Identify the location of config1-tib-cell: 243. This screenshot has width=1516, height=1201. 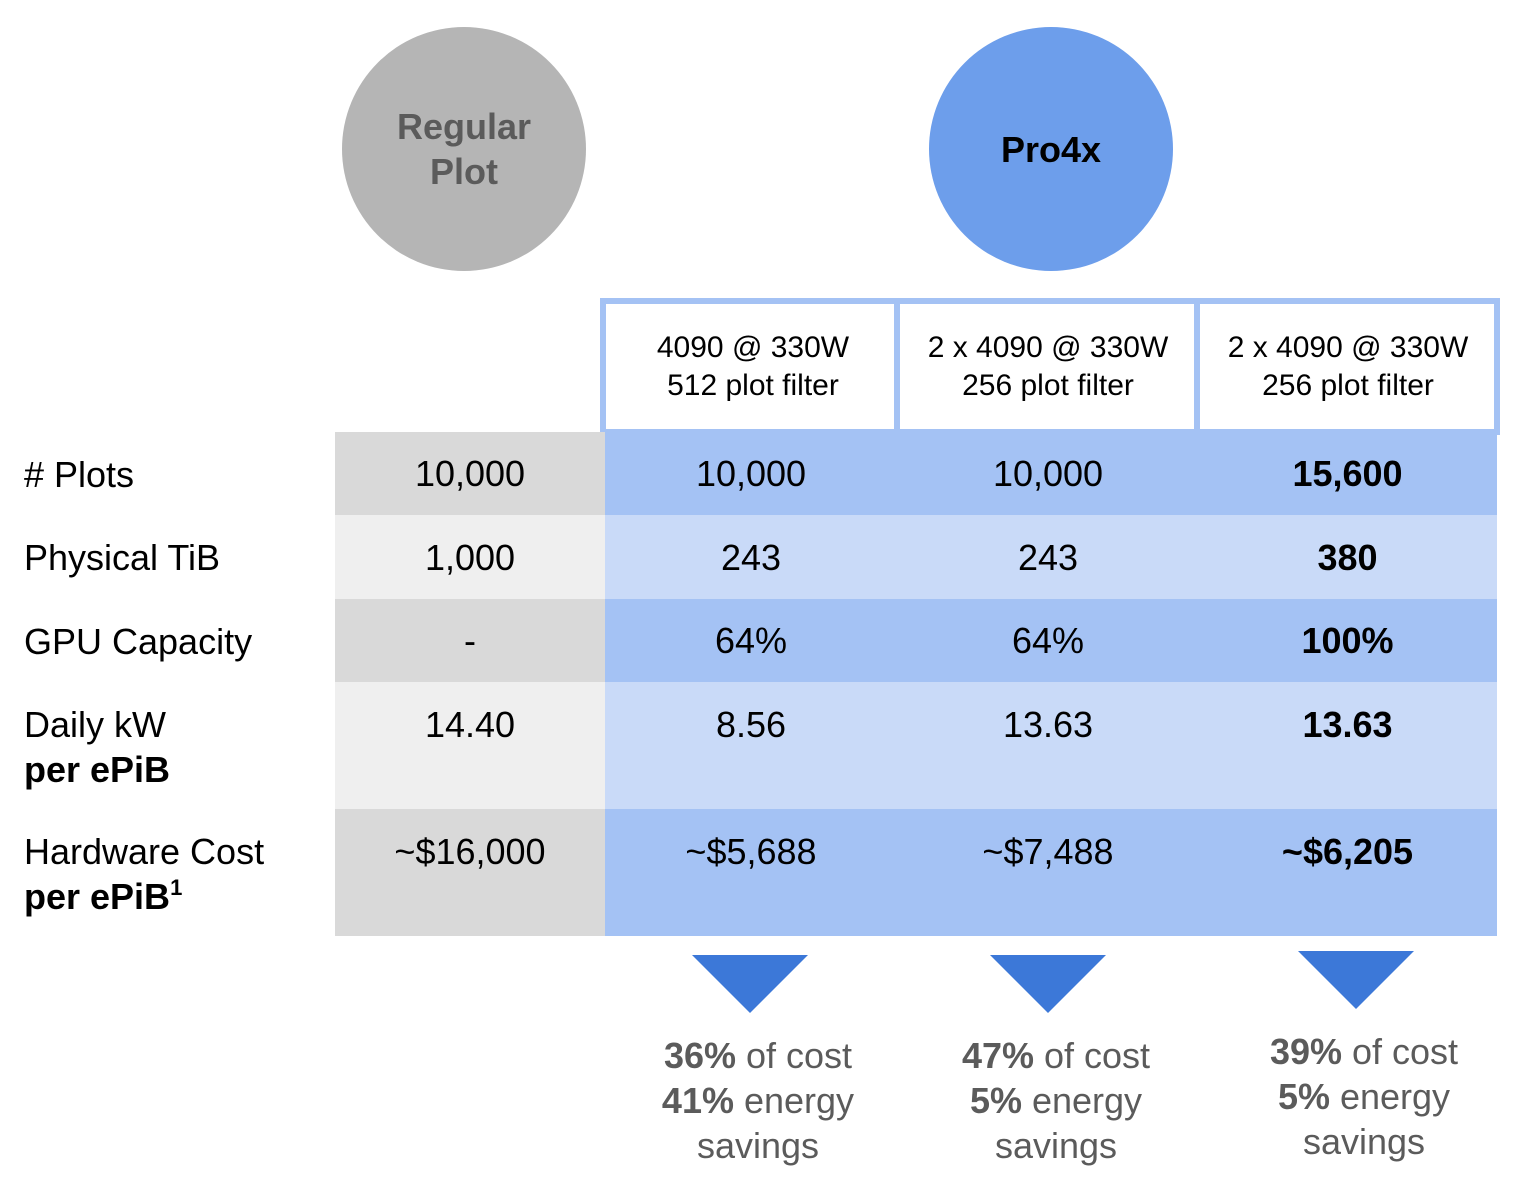
(751, 557).